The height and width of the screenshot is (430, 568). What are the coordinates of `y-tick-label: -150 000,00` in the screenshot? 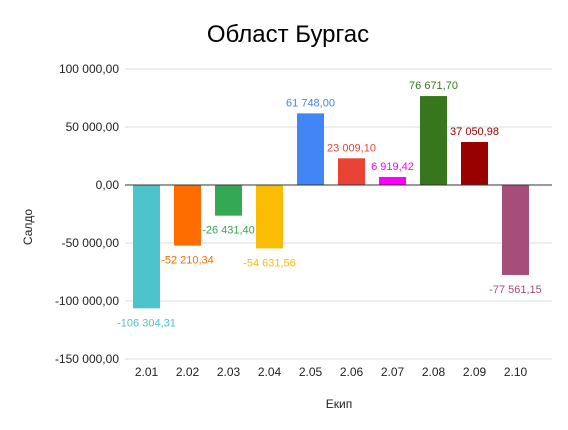 It's located at (87, 359).